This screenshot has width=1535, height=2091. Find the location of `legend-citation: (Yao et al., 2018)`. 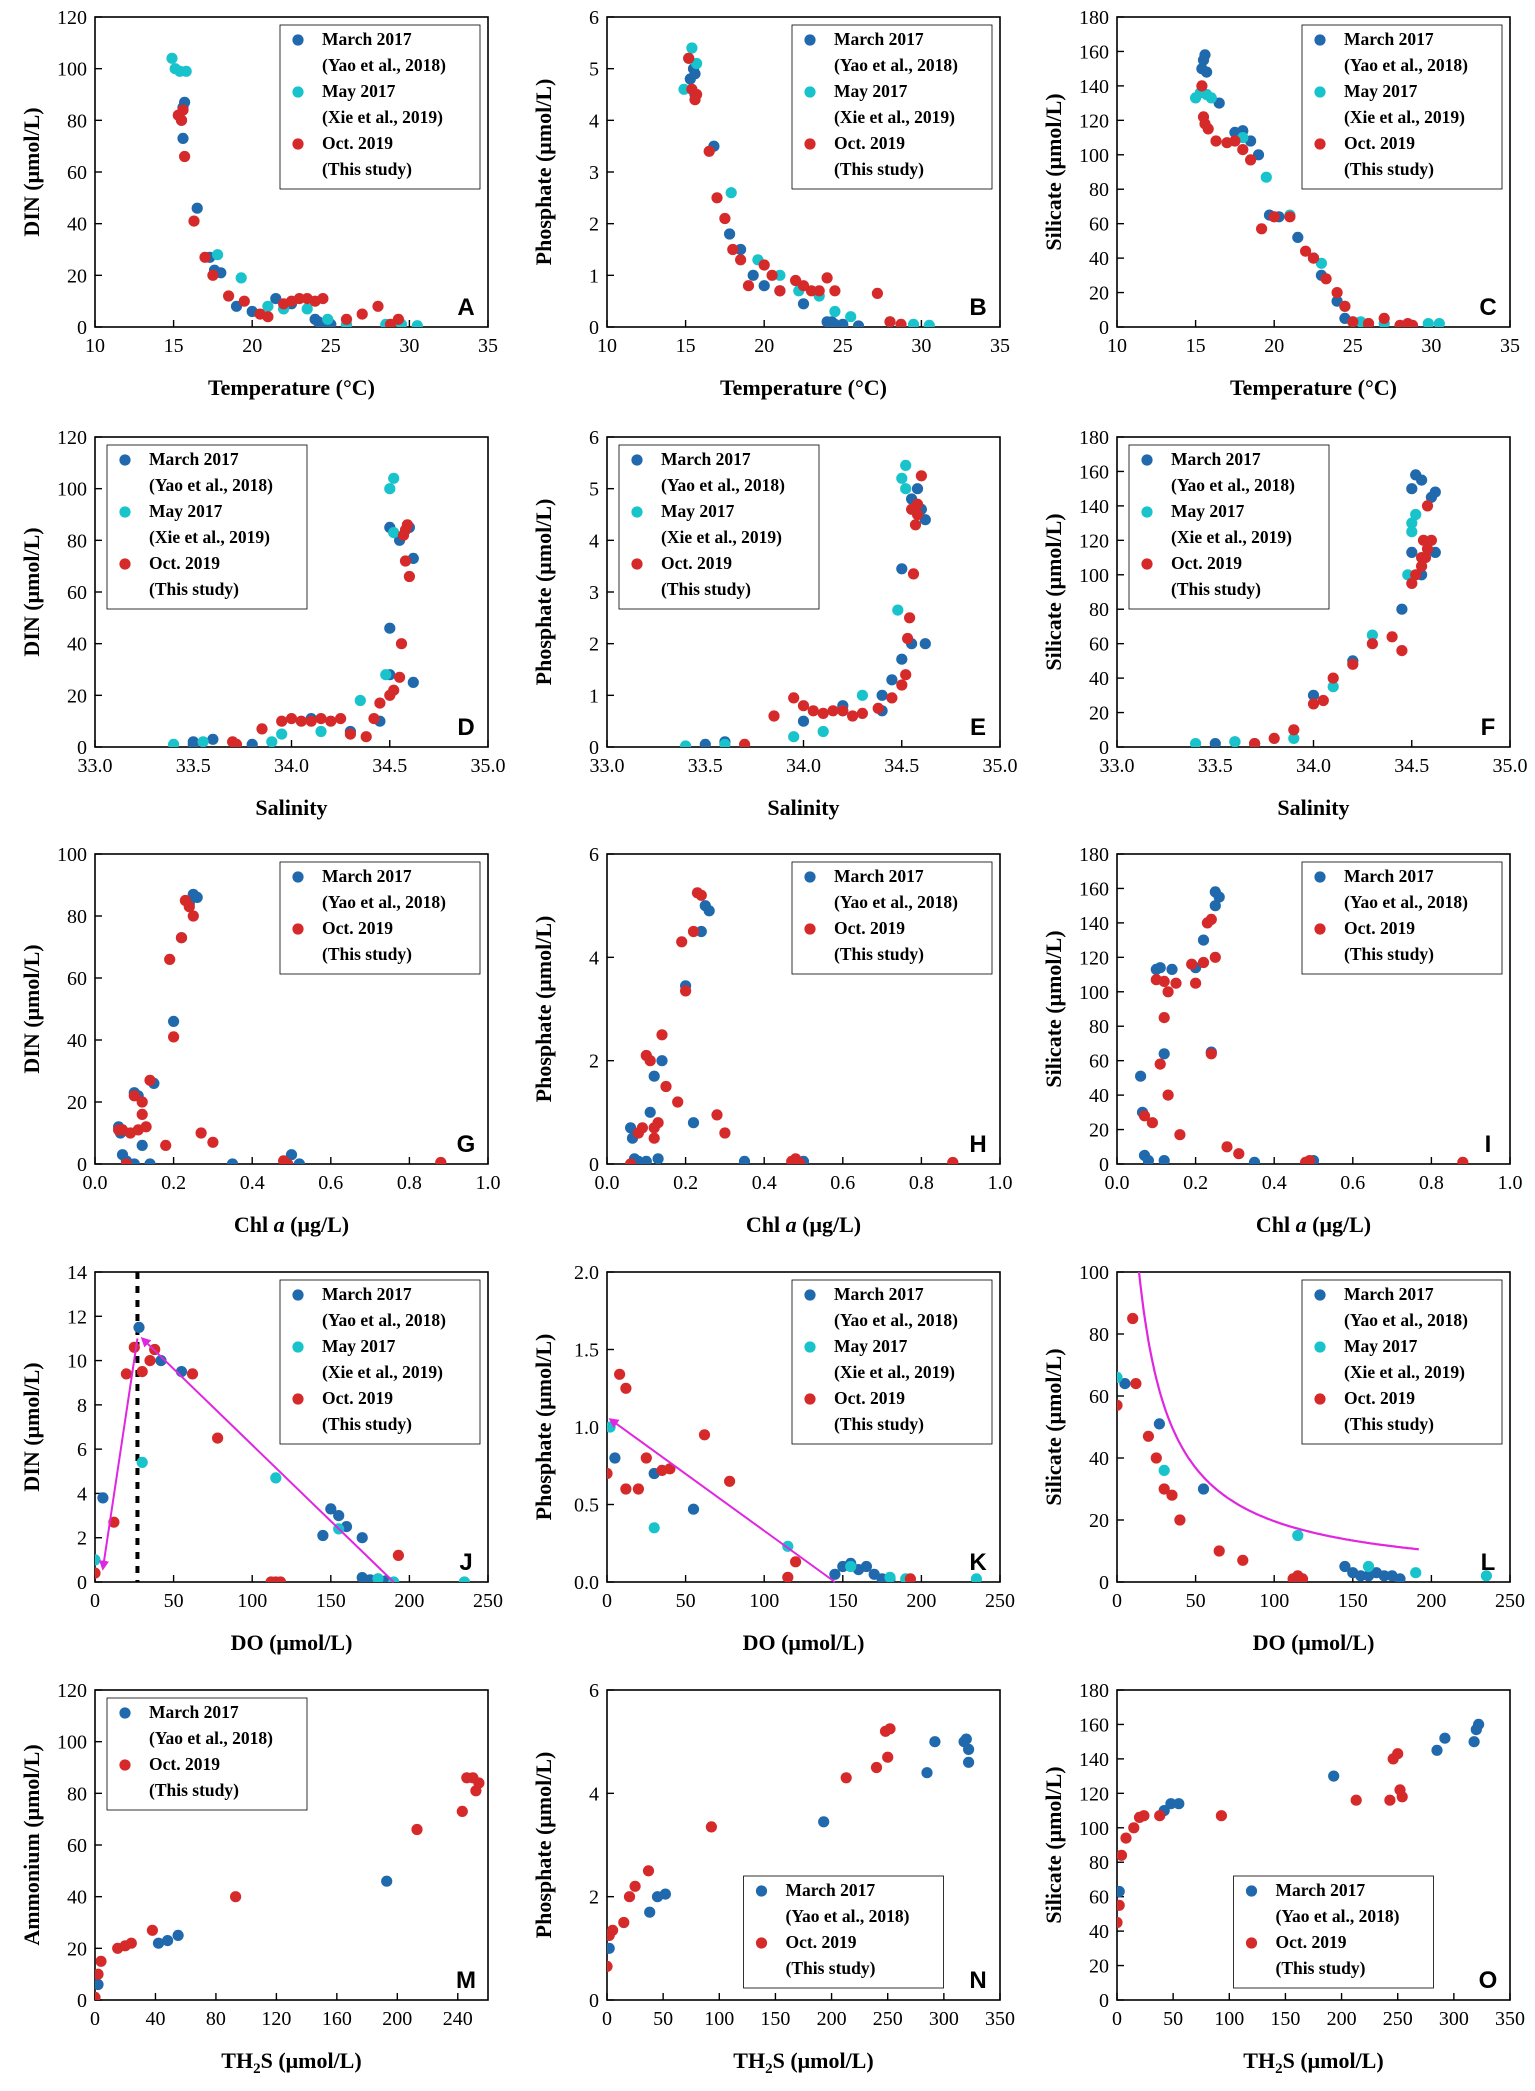

legend-citation: (Yao et al., 2018) is located at coordinates (384, 902).